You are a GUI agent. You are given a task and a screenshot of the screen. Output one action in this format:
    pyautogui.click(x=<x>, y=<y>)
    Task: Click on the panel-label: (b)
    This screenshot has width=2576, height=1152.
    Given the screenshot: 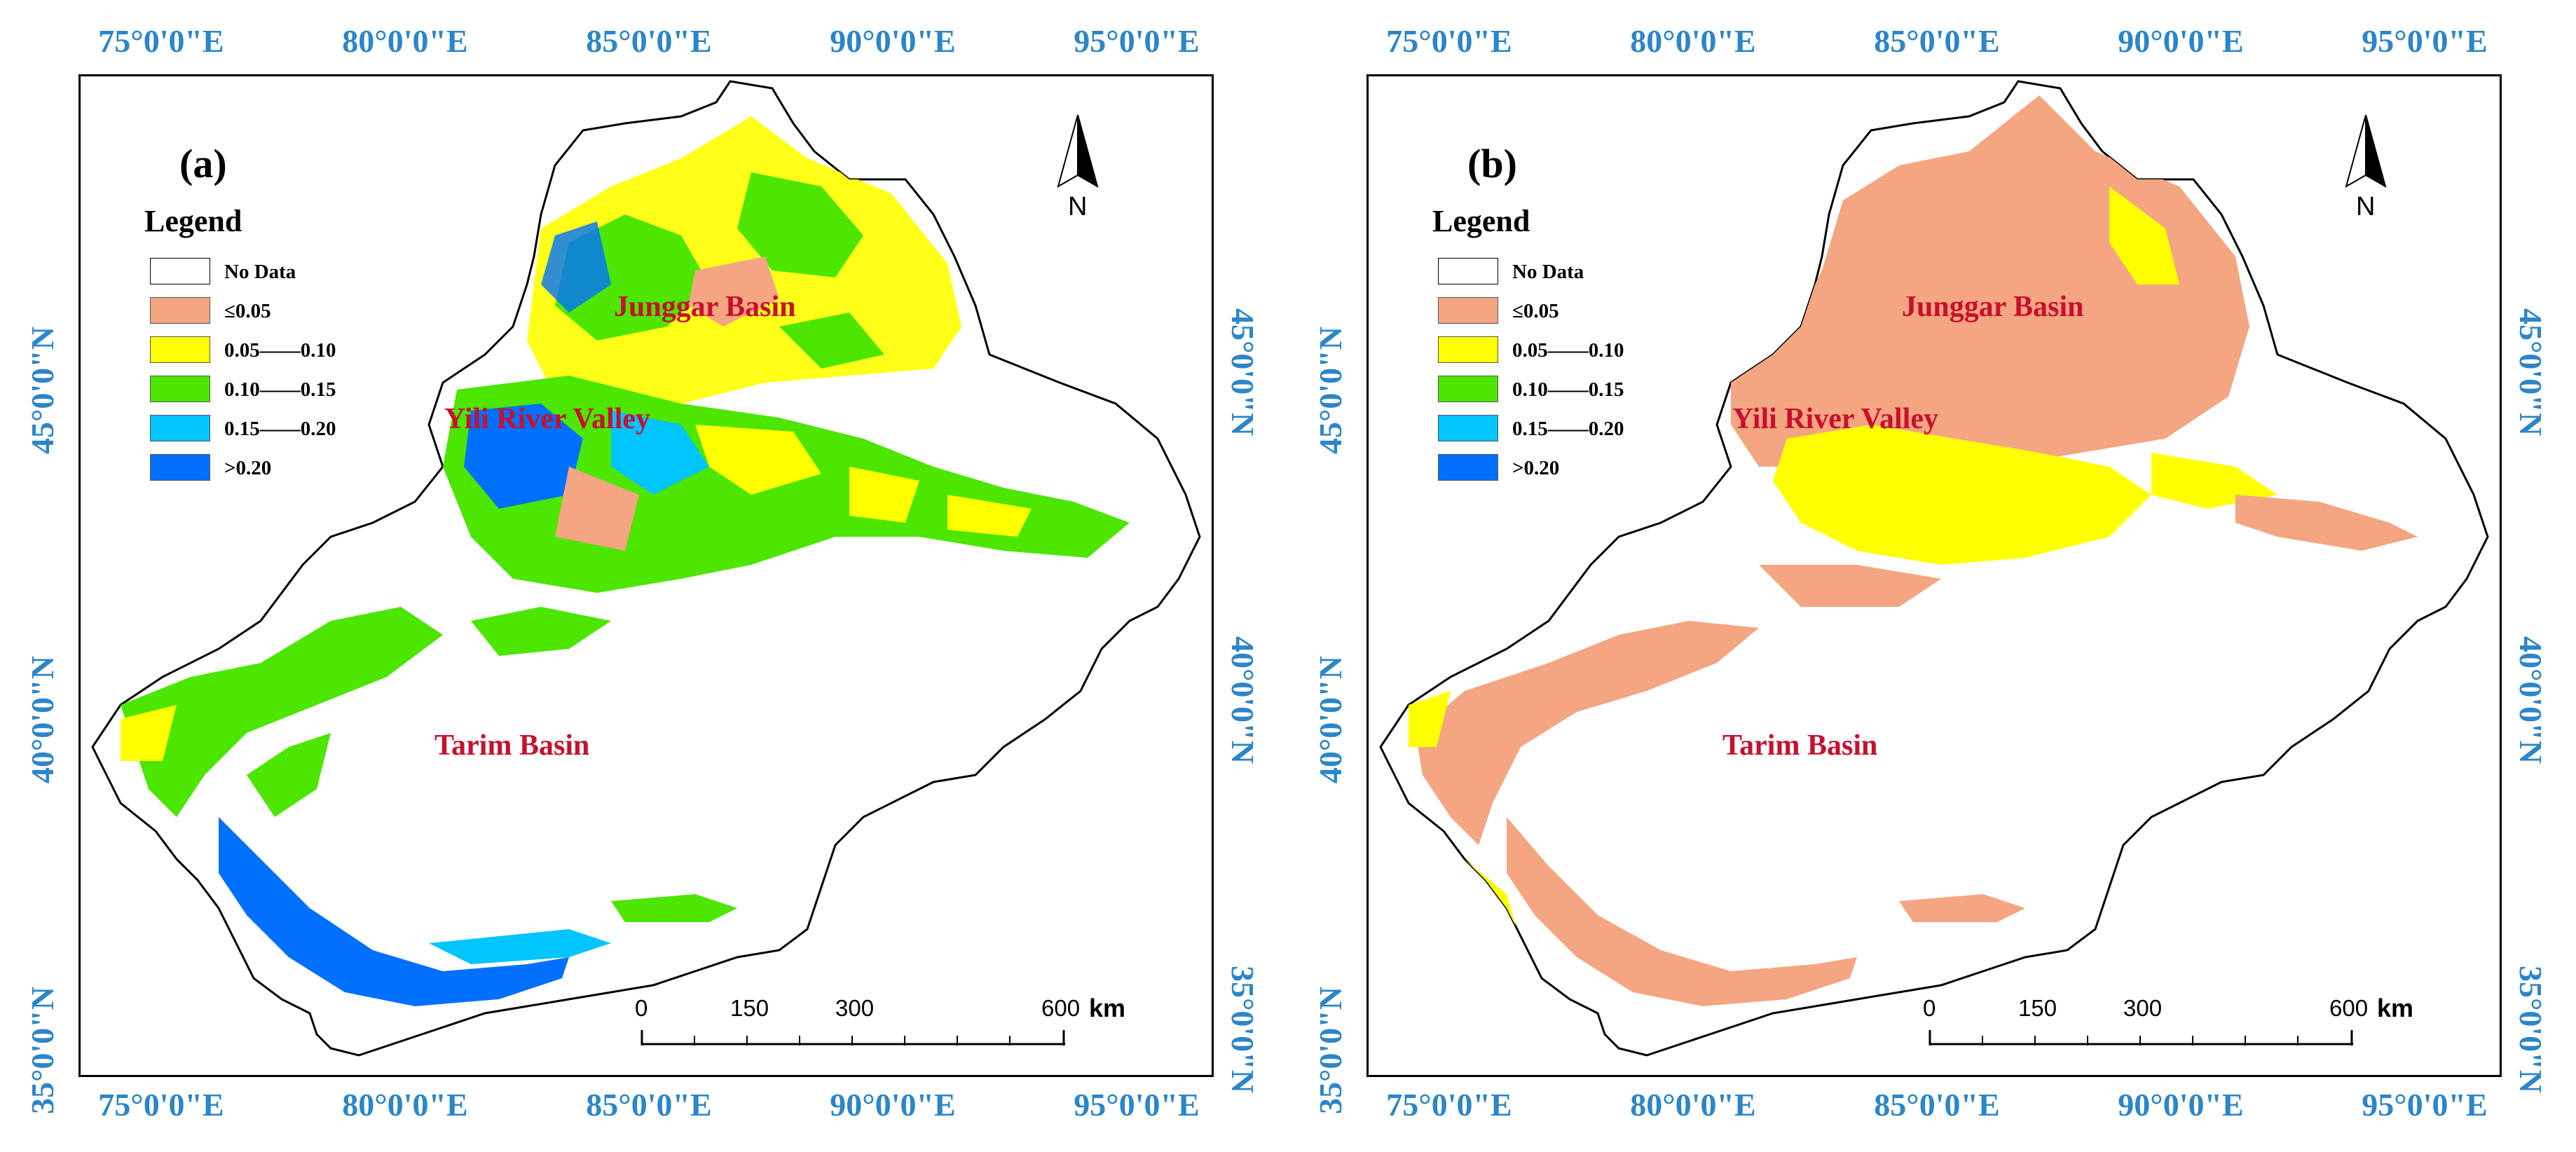 What is the action you would take?
    pyautogui.click(x=1492, y=163)
    